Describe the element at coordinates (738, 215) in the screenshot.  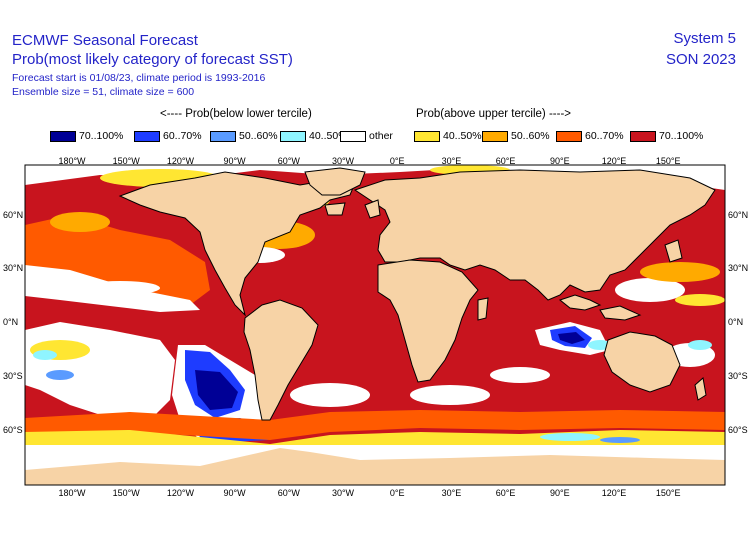
I see `right-lat-label: 60°N` at that location.